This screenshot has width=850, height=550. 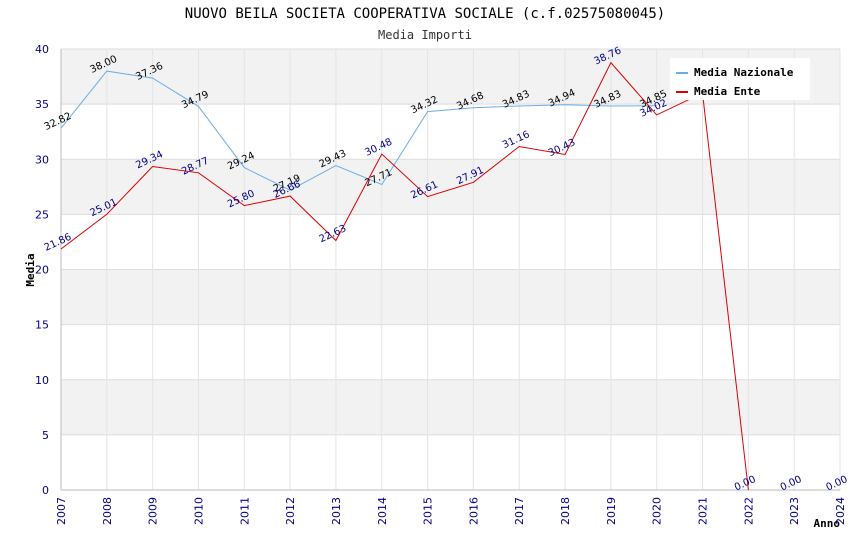 I want to click on x-axis-label: Anno, so click(x=827, y=523).